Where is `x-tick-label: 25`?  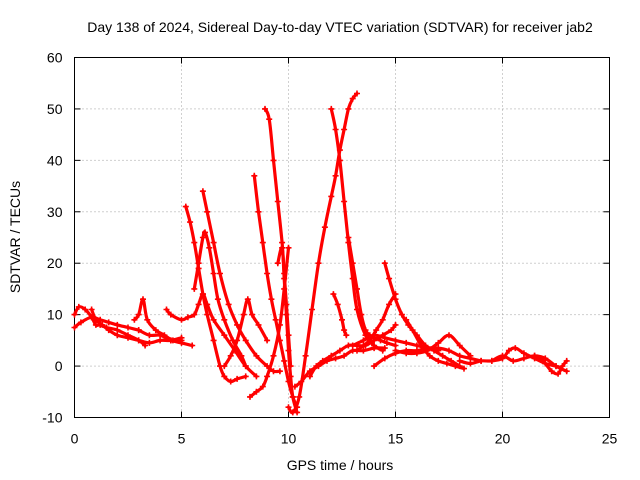 x-tick-label: 25 is located at coordinates (610, 439).